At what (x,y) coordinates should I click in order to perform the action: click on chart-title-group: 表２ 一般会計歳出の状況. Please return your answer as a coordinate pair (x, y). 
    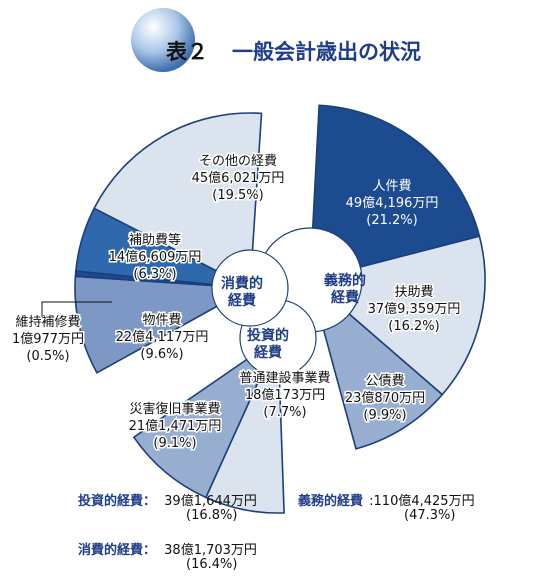
    Looking at the image, I should click on (276, 40).